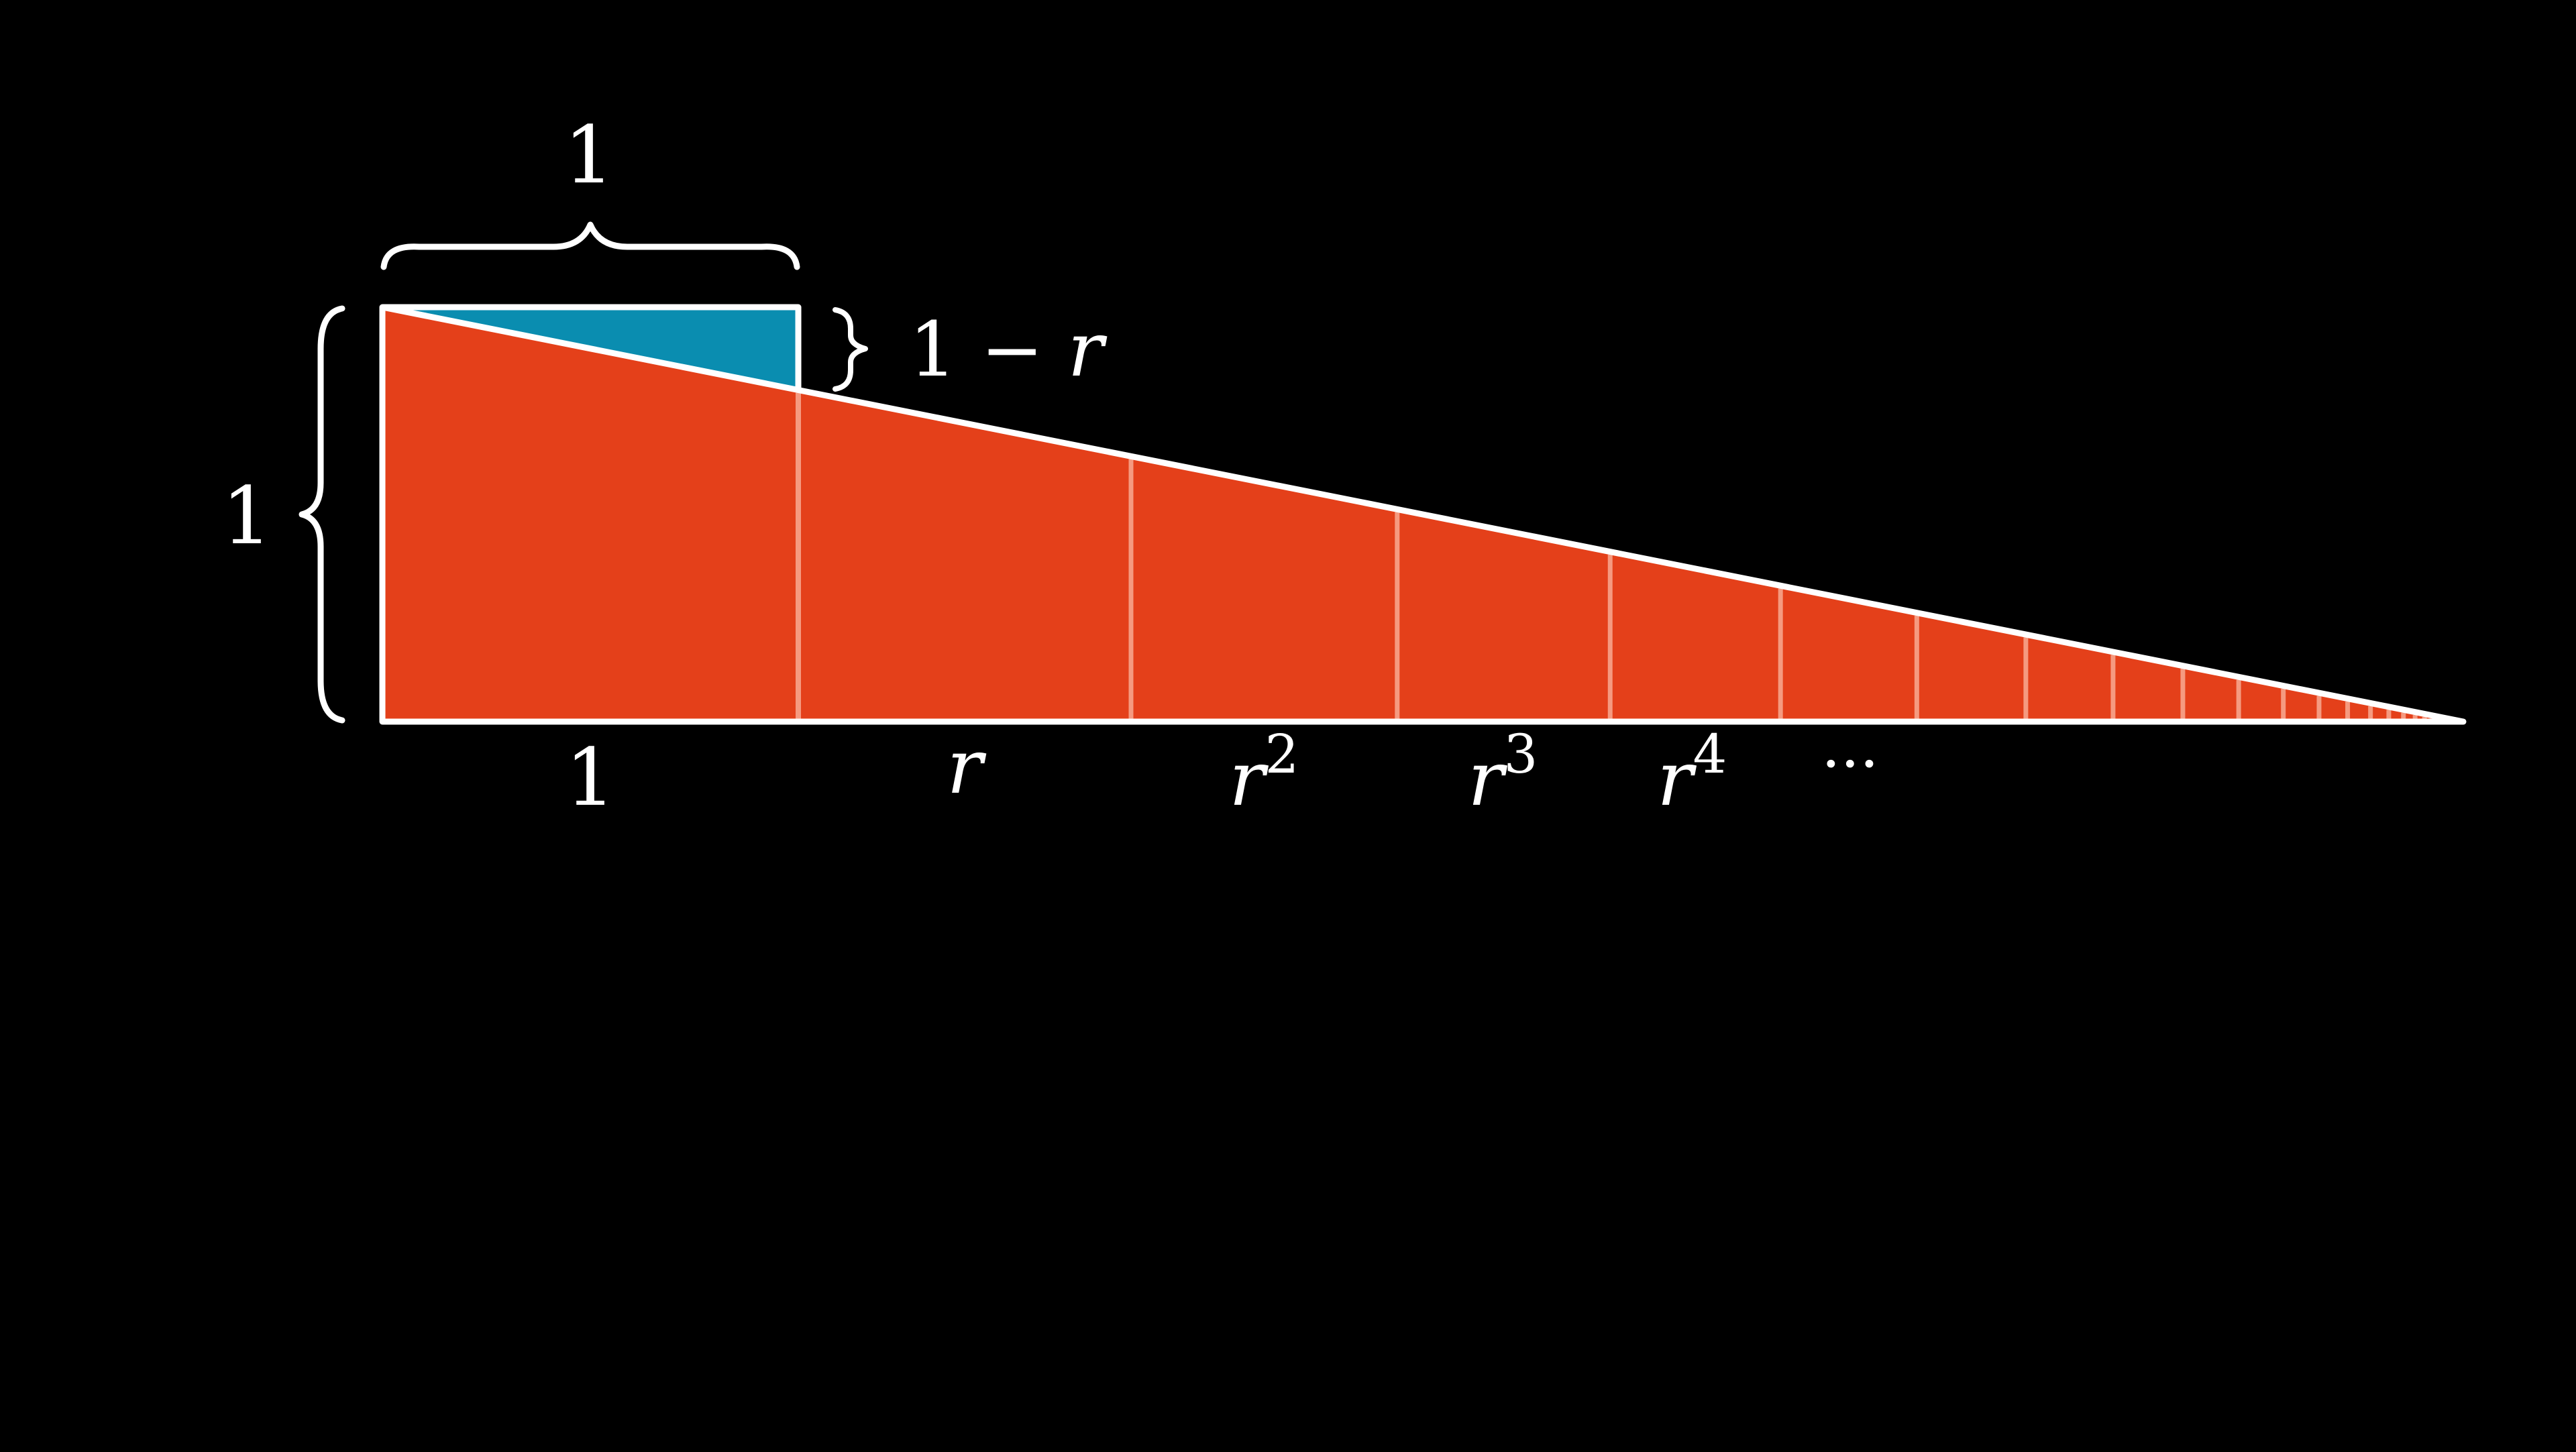  I want to click on term-r3-base: r, so click(1488, 780).